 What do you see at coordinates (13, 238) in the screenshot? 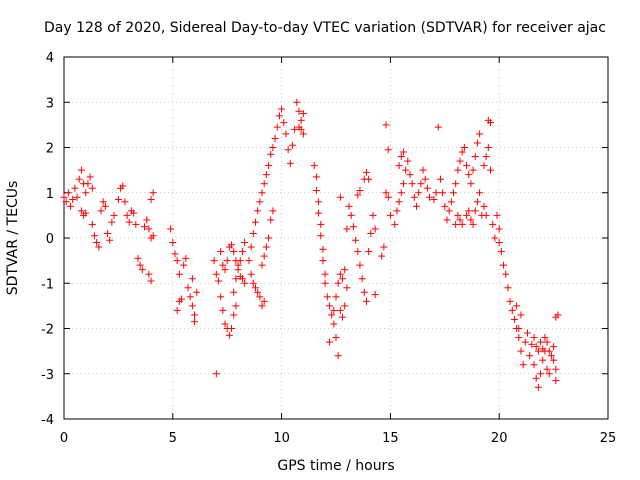
I see `y-axis-label: SDTVAR / TECUs` at bounding box center [13, 238].